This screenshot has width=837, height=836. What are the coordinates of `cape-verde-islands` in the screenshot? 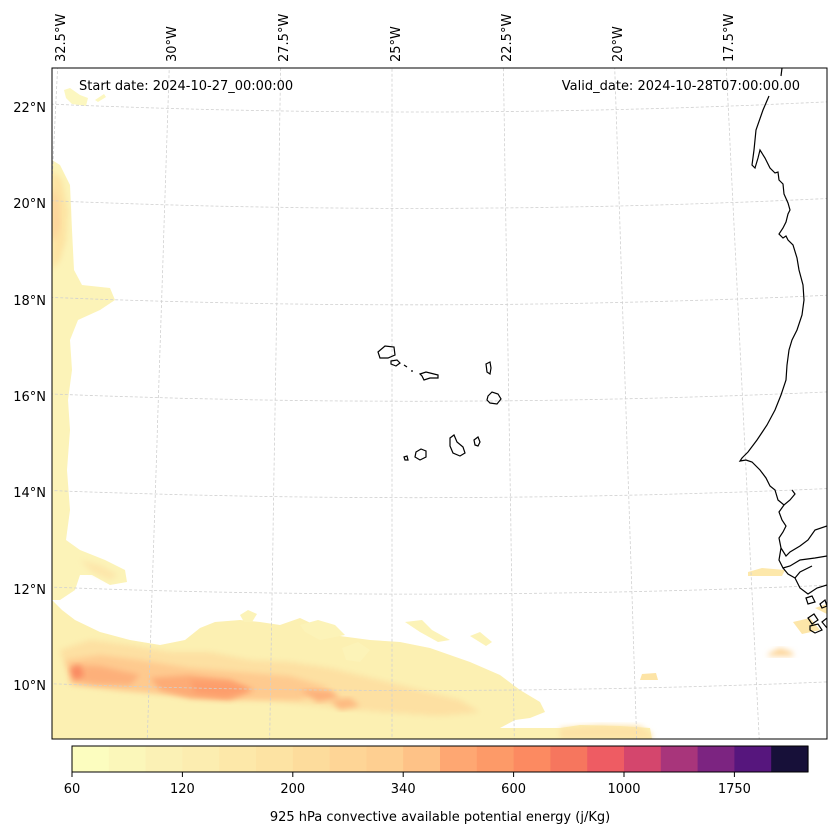 It's located at (439, 403).